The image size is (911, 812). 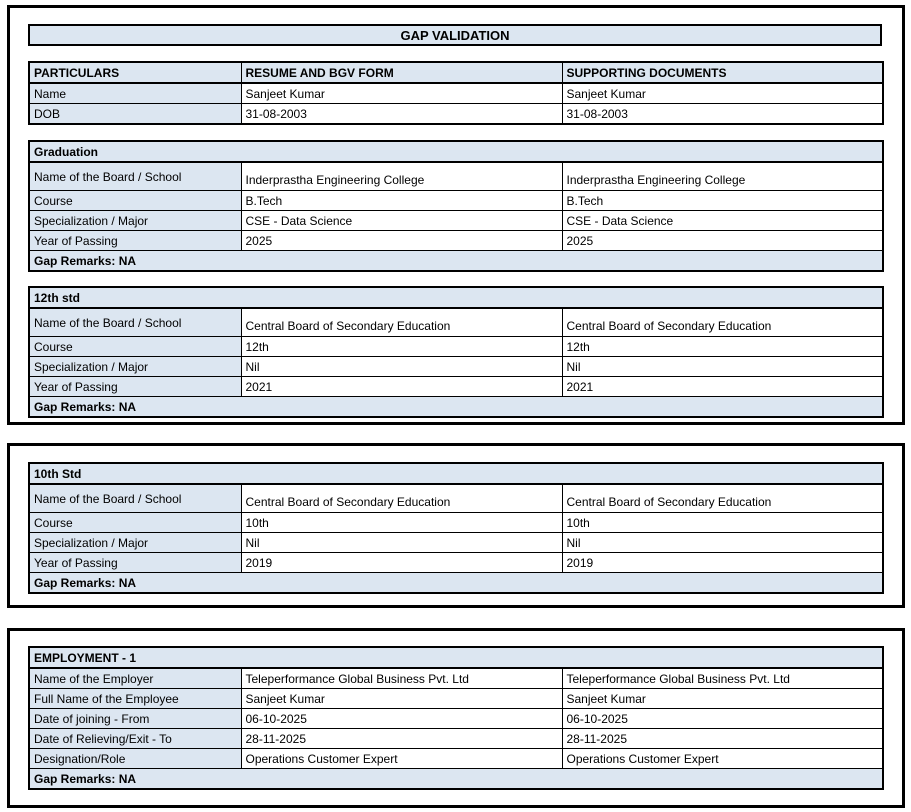 I want to click on section-heading: 10th Std, so click(x=456, y=473).